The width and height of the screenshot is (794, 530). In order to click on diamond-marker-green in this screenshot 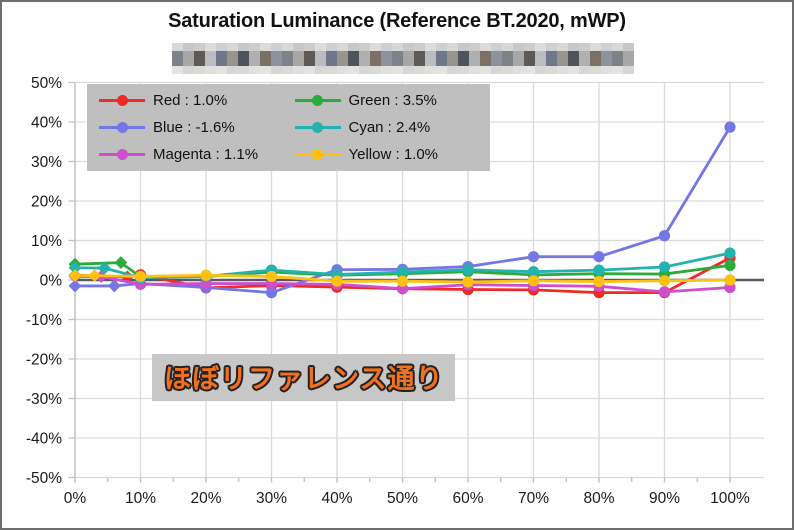, I will do `click(121, 263)`.